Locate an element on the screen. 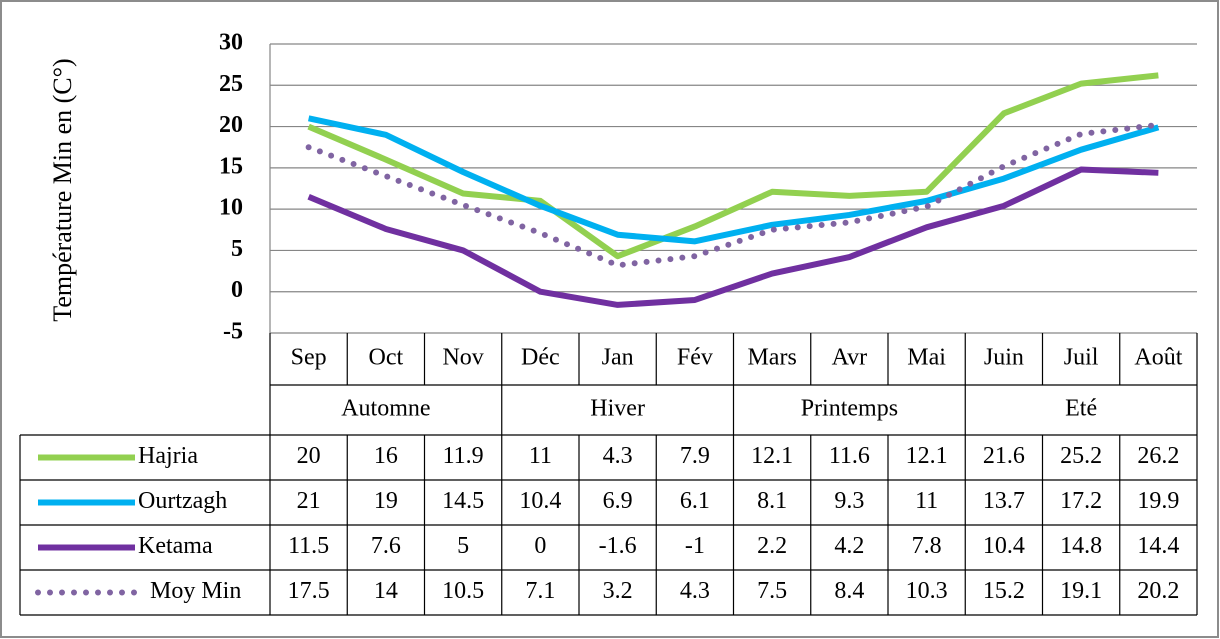 This screenshot has width=1220, height=639. table-value: 7.1 is located at coordinates (540, 591).